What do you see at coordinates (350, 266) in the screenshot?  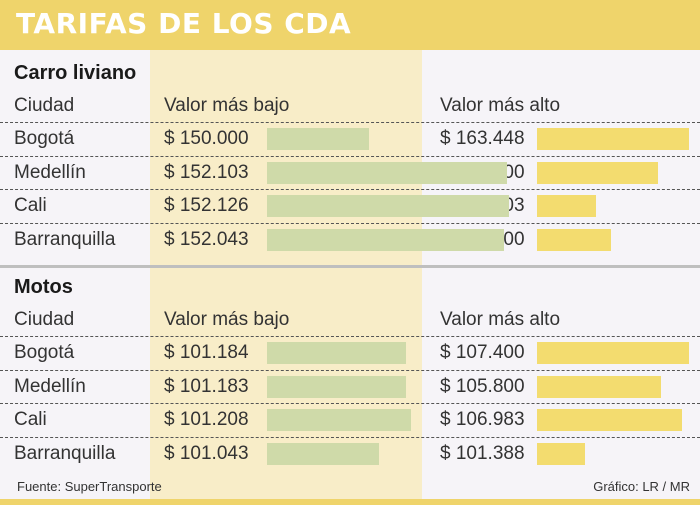 I see `section-divider` at bounding box center [350, 266].